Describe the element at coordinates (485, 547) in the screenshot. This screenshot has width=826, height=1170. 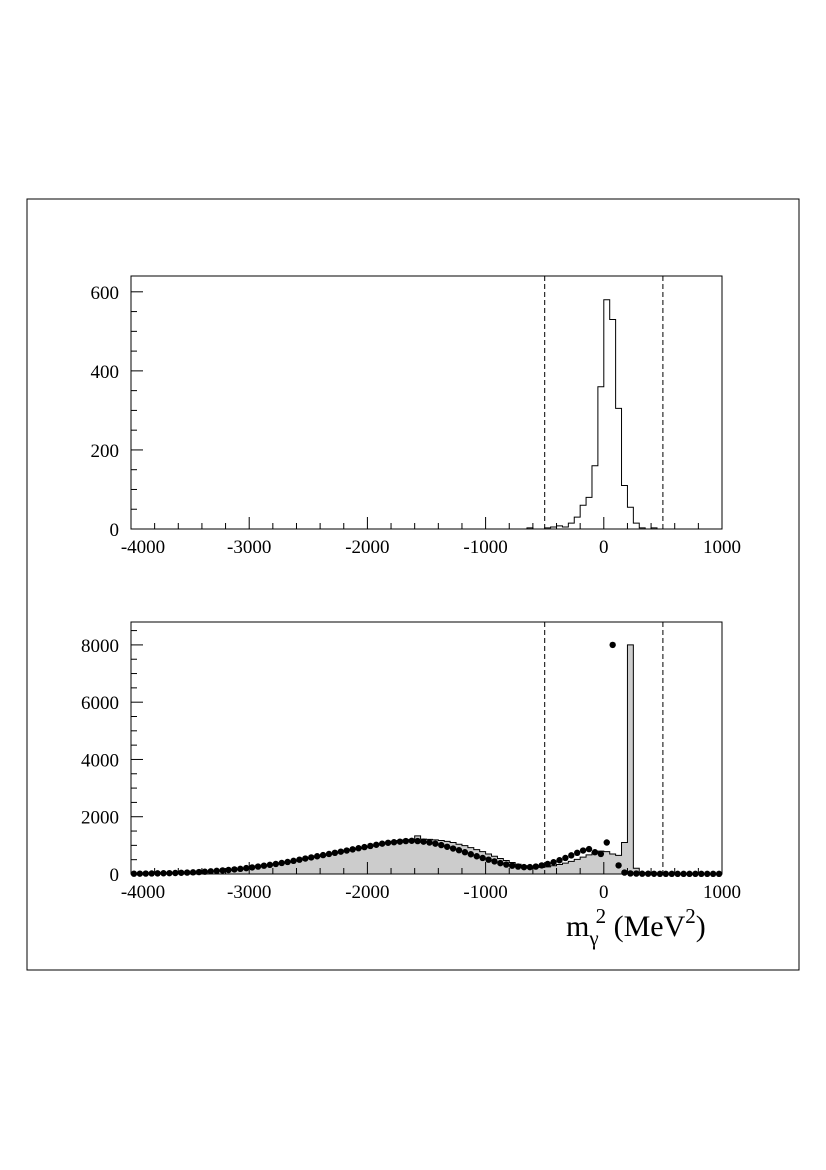
I see `x-tick-label: -1000` at that location.